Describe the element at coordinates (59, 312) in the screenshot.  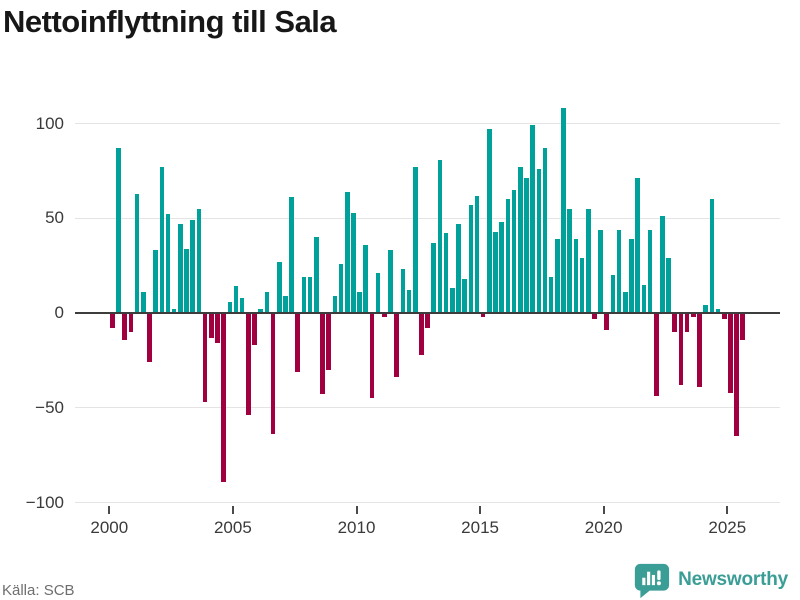
I see `y-axis-label: 0` at that location.